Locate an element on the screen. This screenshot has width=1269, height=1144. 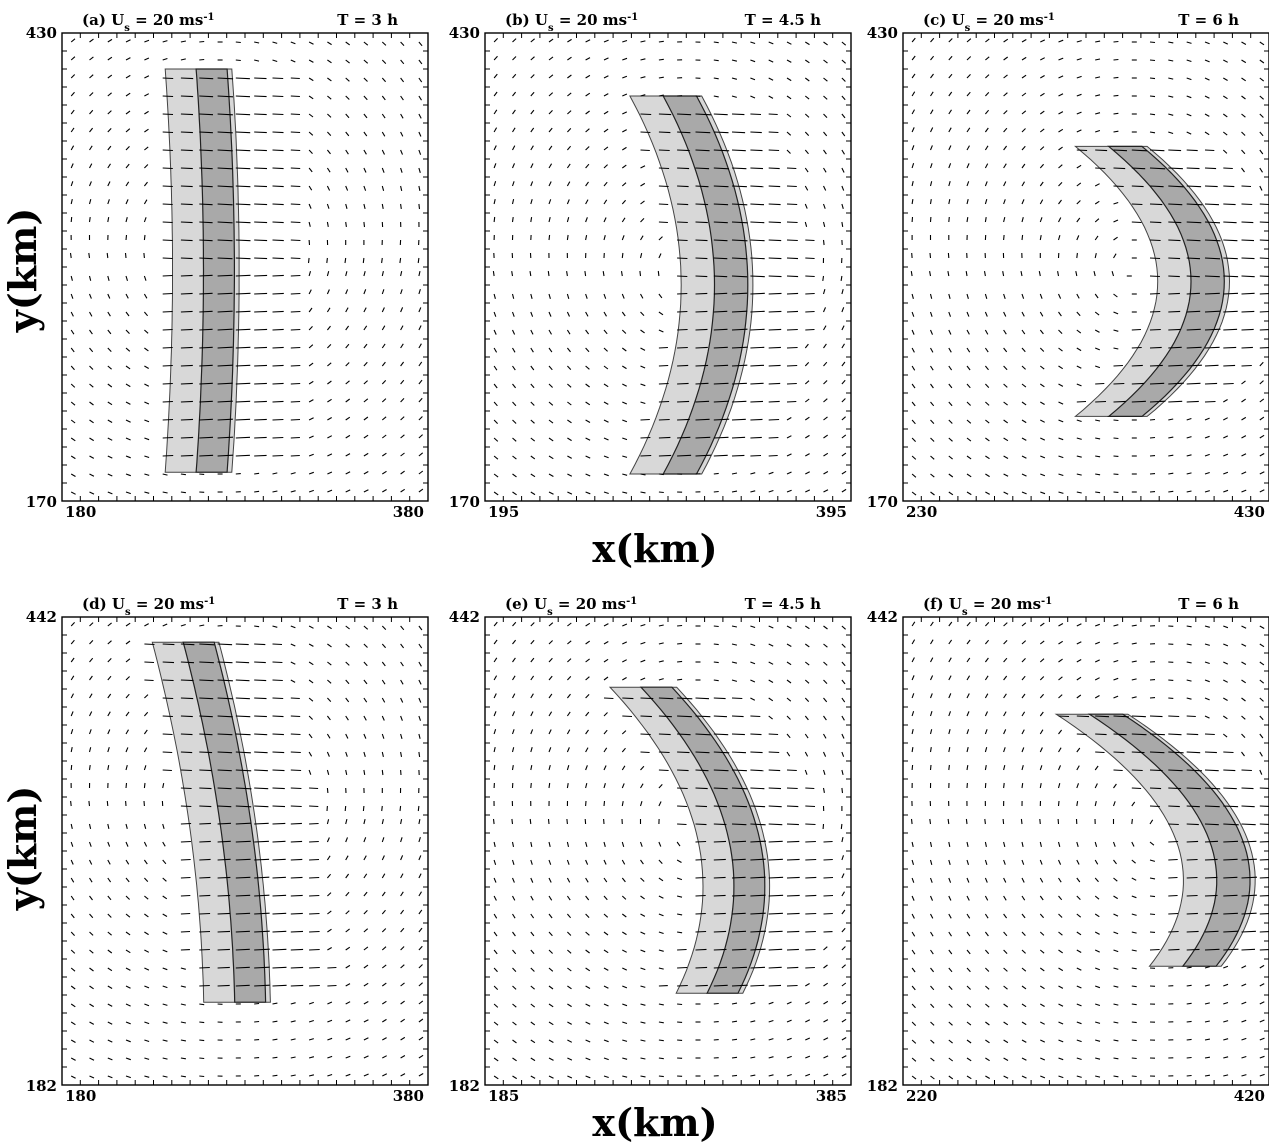
contour-inner is located at coordinates (1166, 281).